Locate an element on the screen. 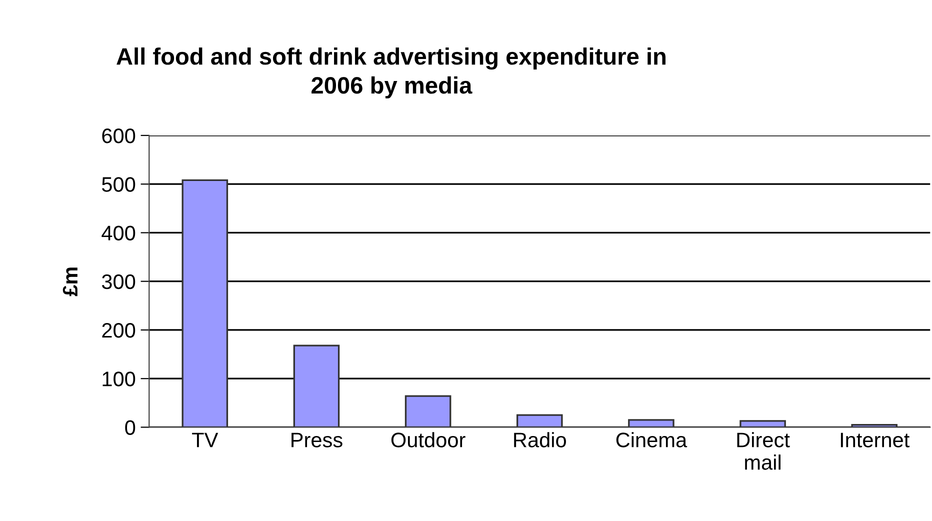  x-tick-label: Press is located at coordinates (317, 440).